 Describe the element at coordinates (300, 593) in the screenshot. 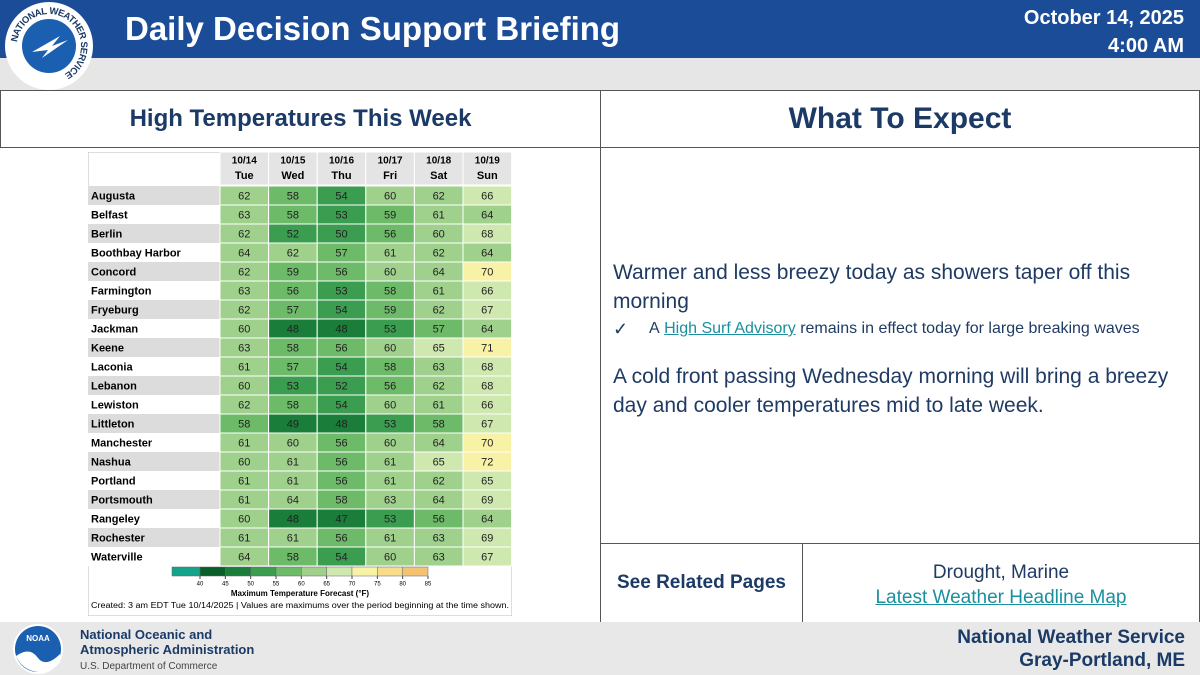

I see `colorbar-label: Maximum Temperature Forecast (°F)` at that location.